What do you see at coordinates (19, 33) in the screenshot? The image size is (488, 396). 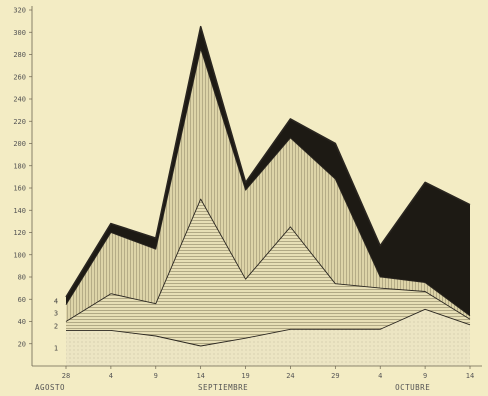 I see `y-tick-label: 300` at bounding box center [19, 33].